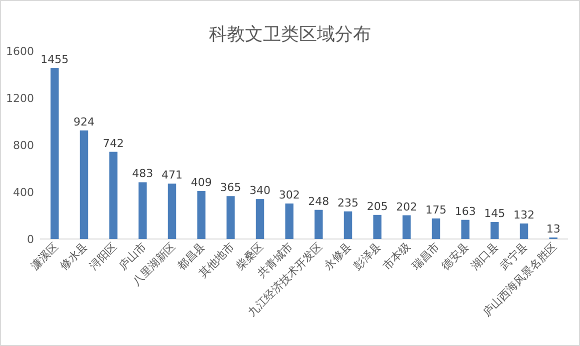  What do you see at coordinates (348, 203) in the screenshot?
I see `data-label: 235` at bounding box center [348, 203].